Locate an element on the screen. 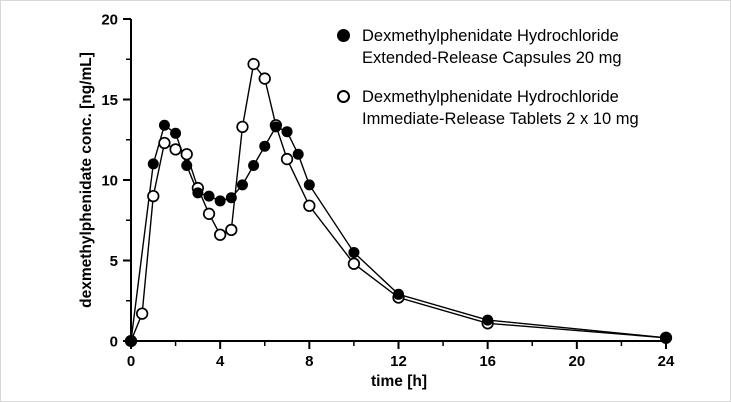  svg-text: 15 is located at coordinates (109, 100).